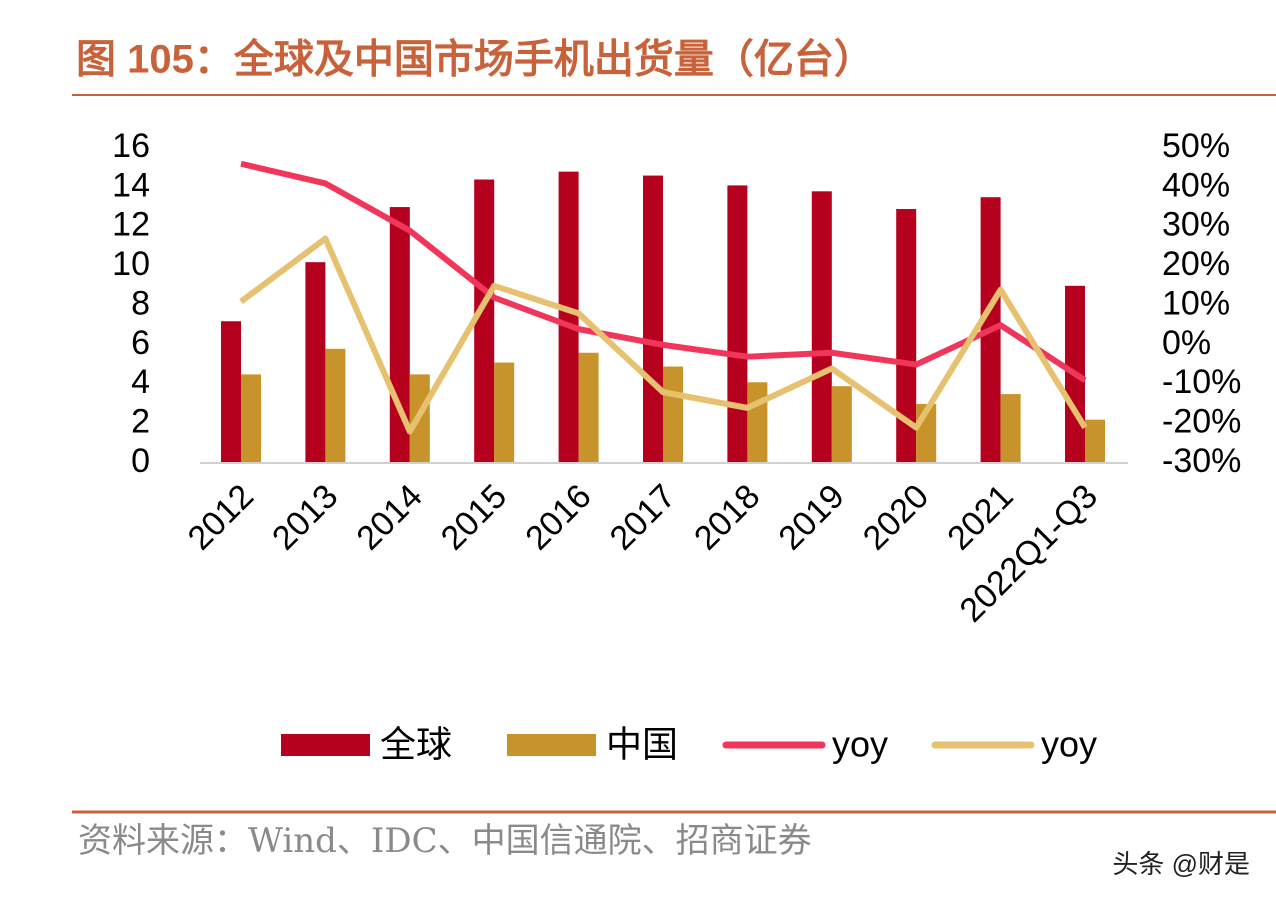 Image resolution: width=1276 pixels, height=913 pixels. I want to click on y2-tick-label: 40%, so click(1196, 185).